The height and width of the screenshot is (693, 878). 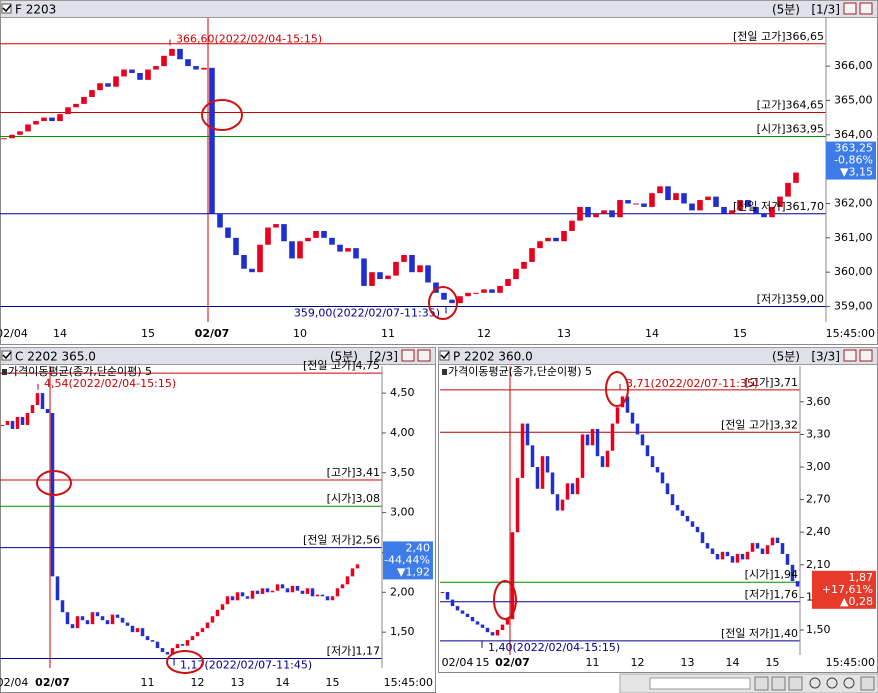 I want to click on level-value: 3,41, so click(x=368, y=472).